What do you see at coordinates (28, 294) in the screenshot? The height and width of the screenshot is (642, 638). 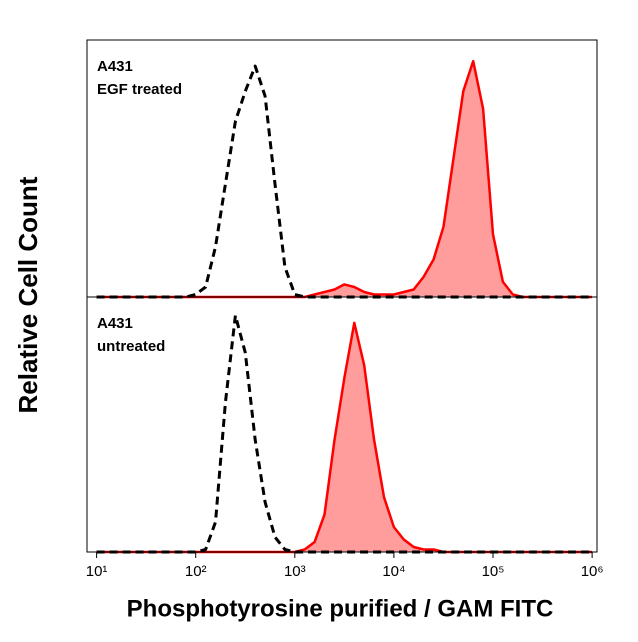 I see `y-axis-label: Relative Cell Count` at bounding box center [28, 294].